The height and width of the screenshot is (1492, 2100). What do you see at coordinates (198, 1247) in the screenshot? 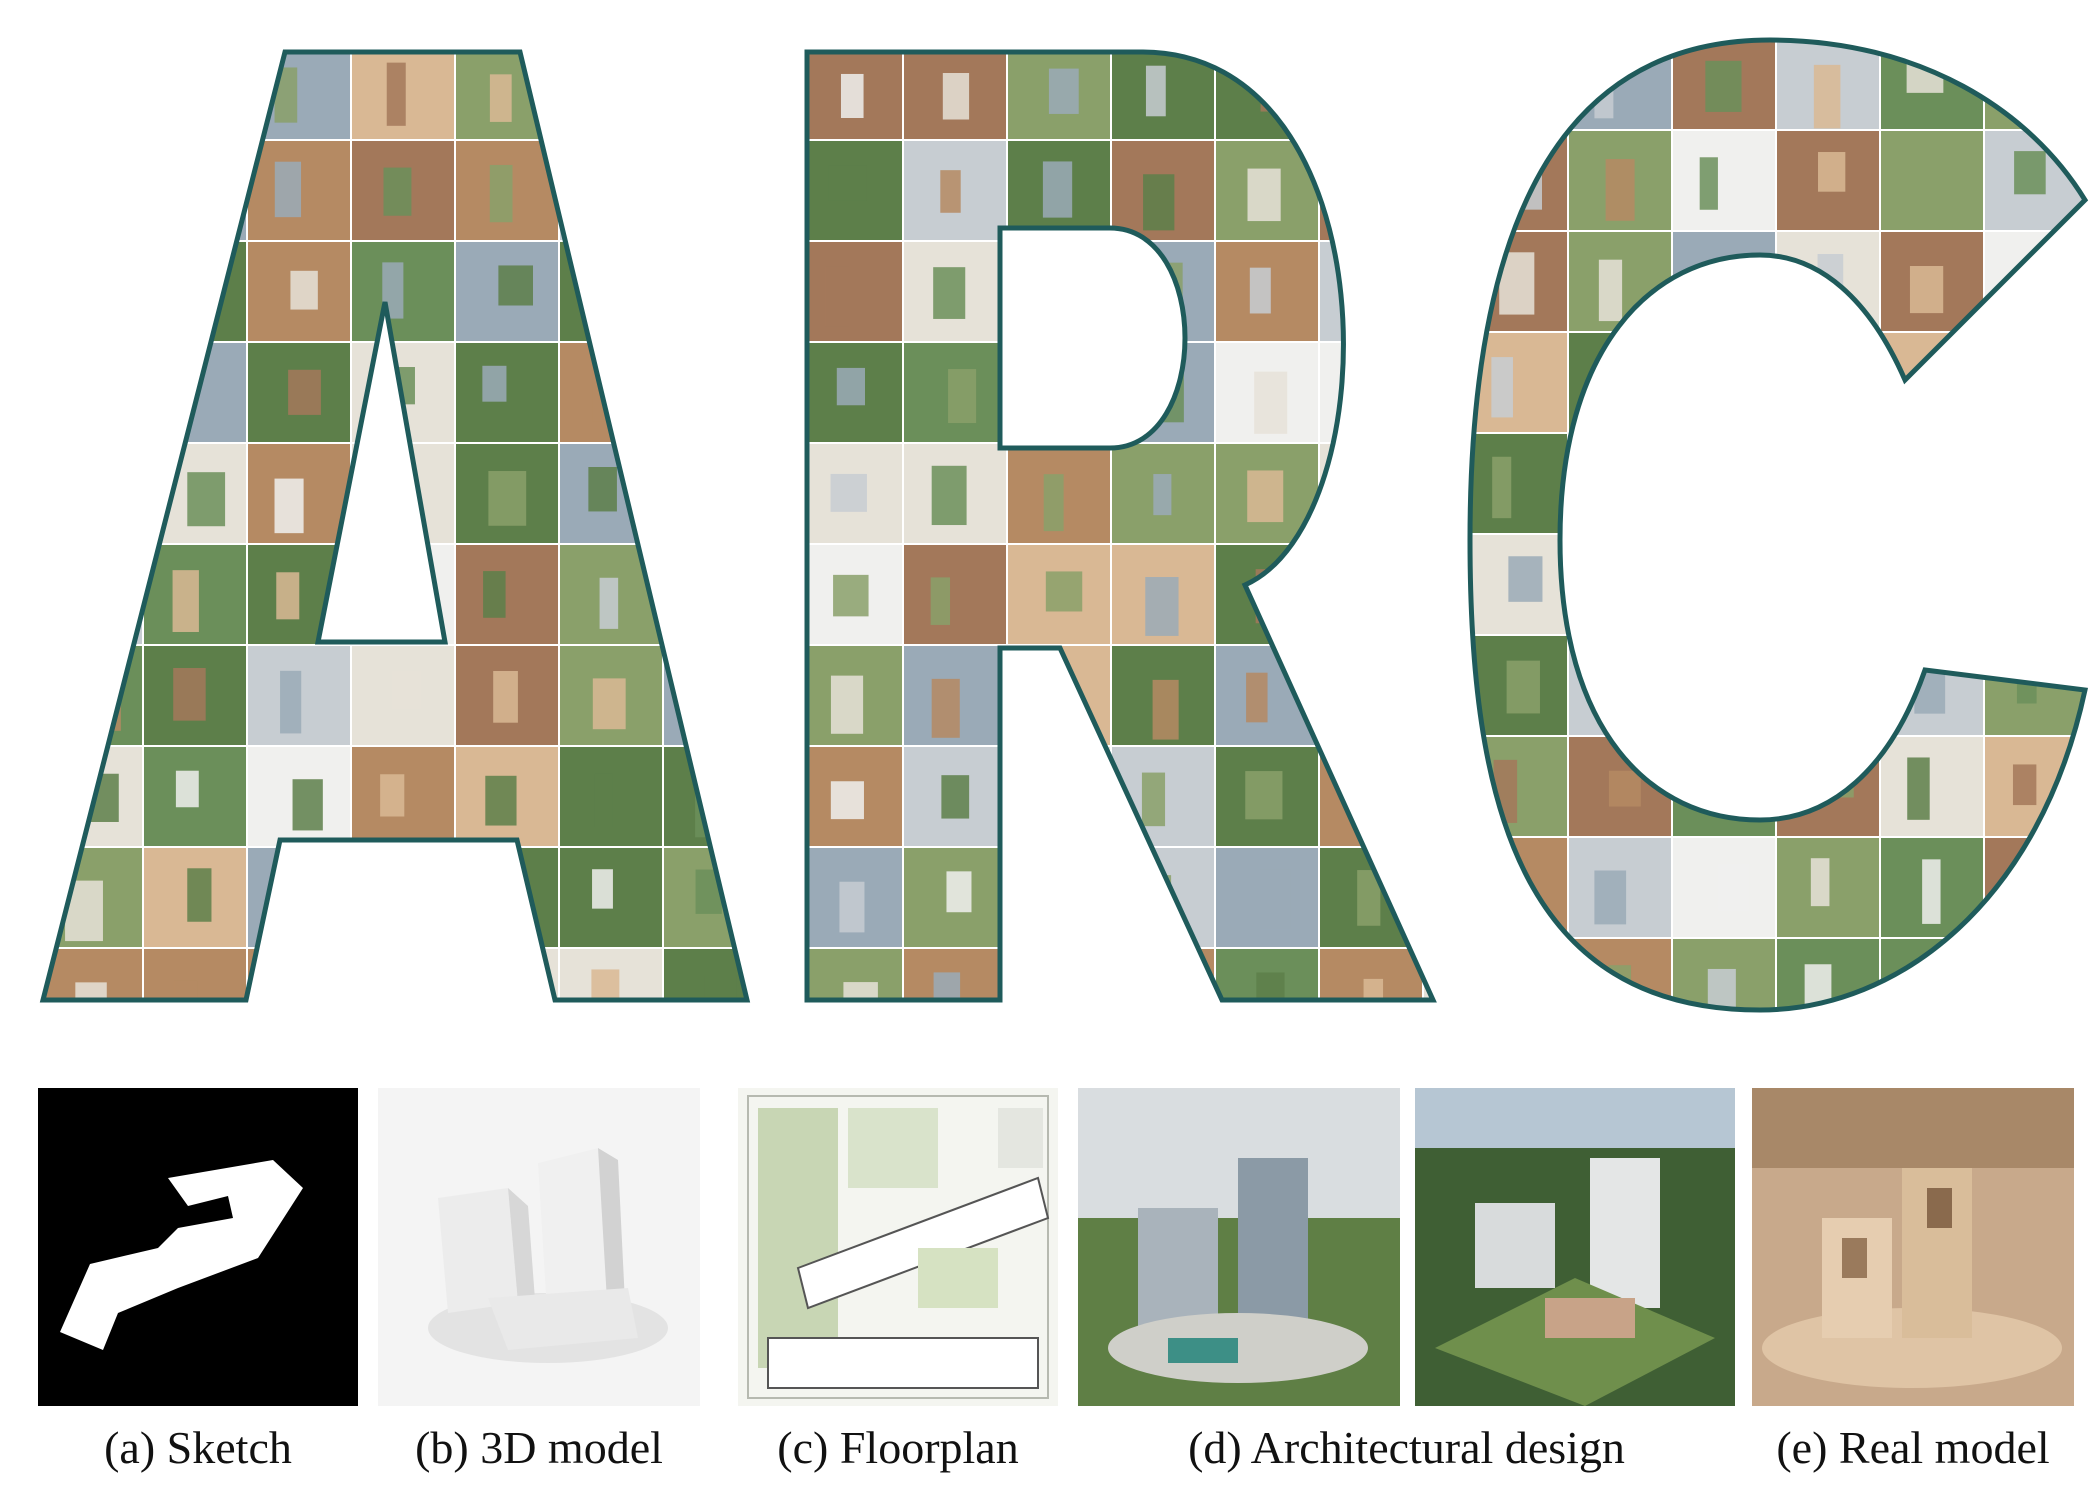
I see `sketch-image` at bounding box center [198, 1247].